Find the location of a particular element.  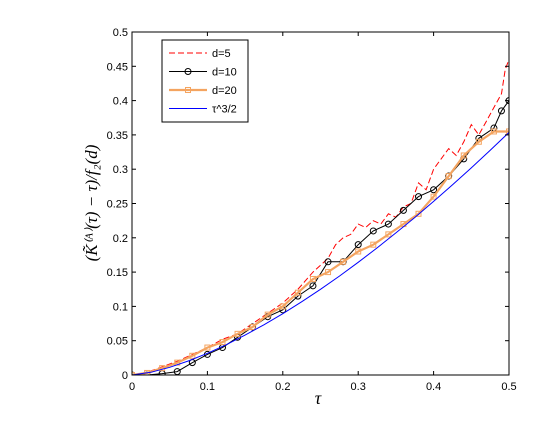

x-tick-label: 0.5 is located at coordinates (508, 387).